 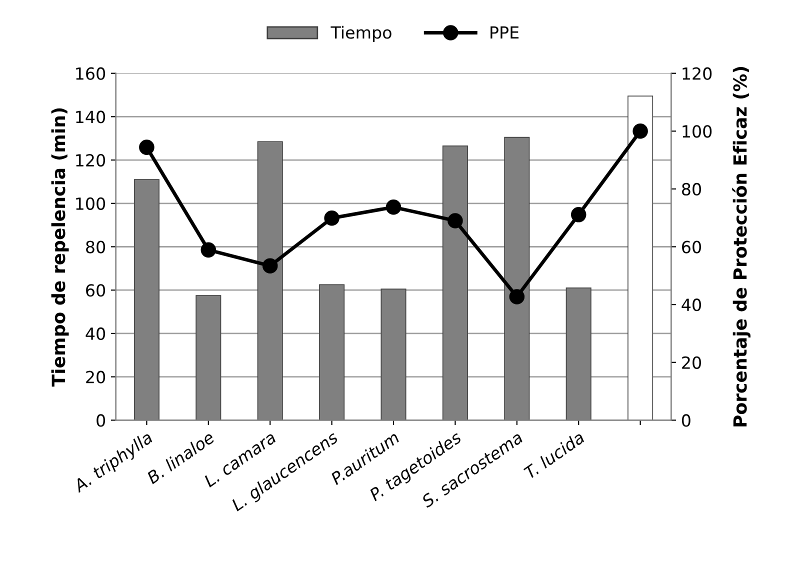 I want to click on legend-label: Tiempo, so click(x=361, y=34).